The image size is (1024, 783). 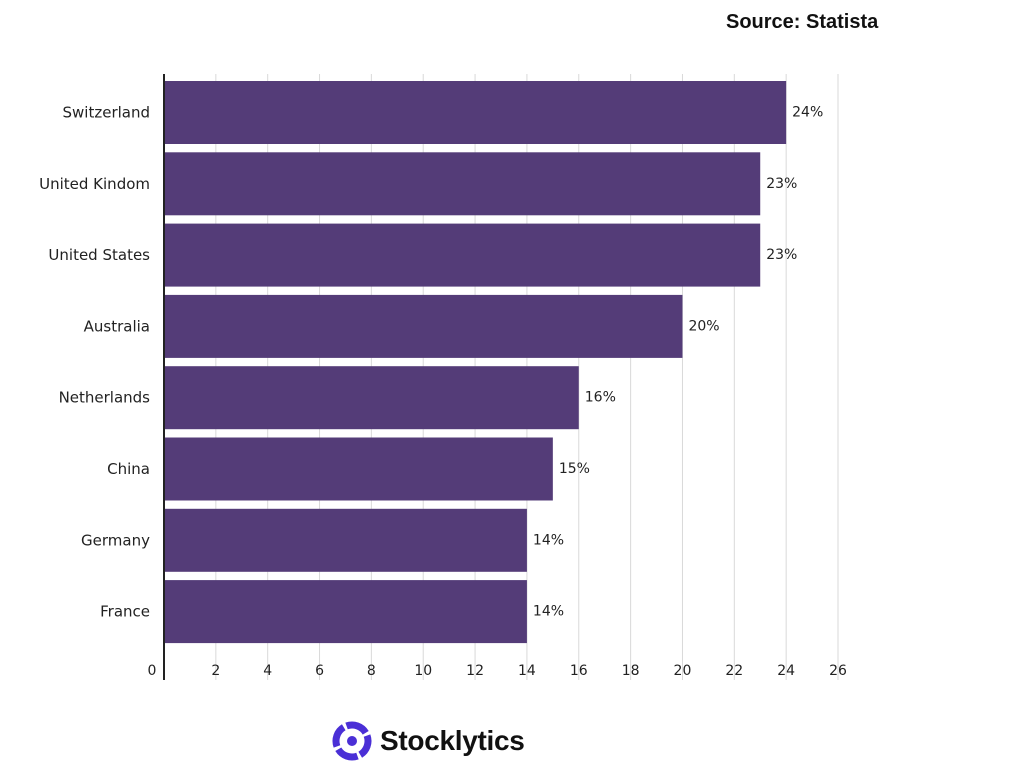 I want to click on bar-united-kindom, so click(x=462, y=184).